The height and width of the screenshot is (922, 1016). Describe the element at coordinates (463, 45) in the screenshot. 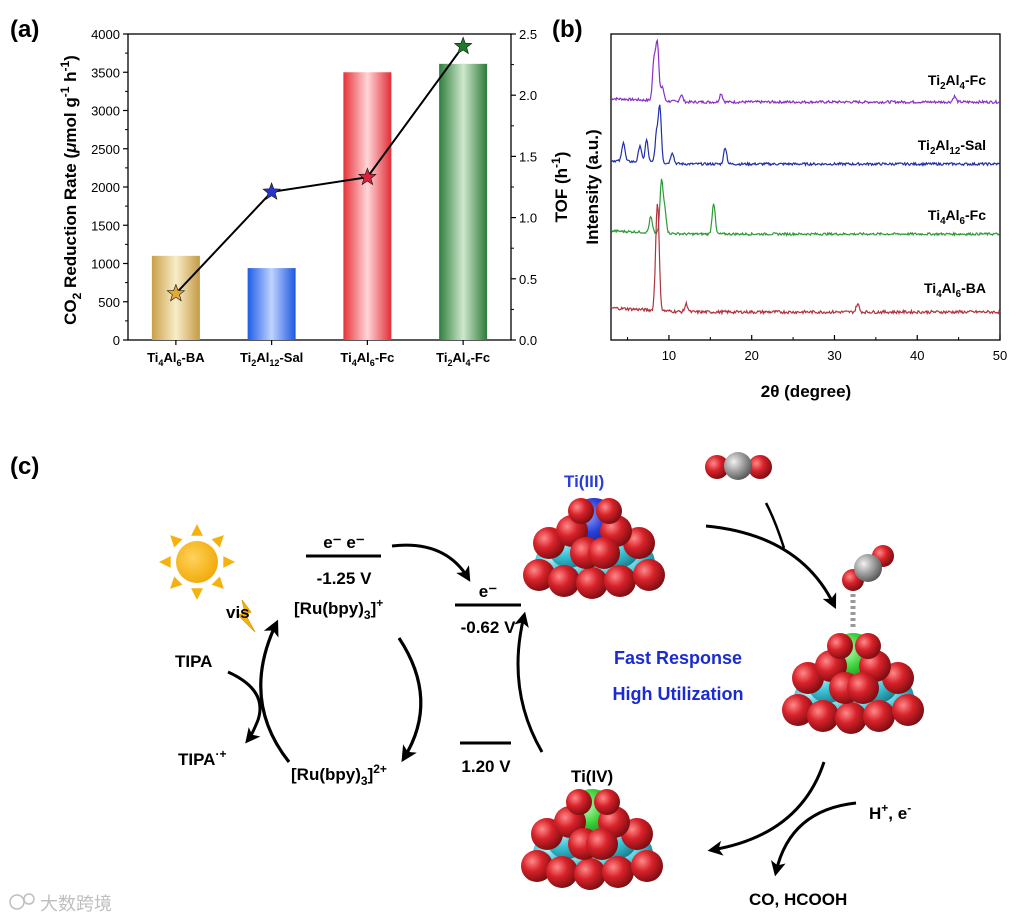

I see `tof-point-Ti2Al4-Fc` at that location.